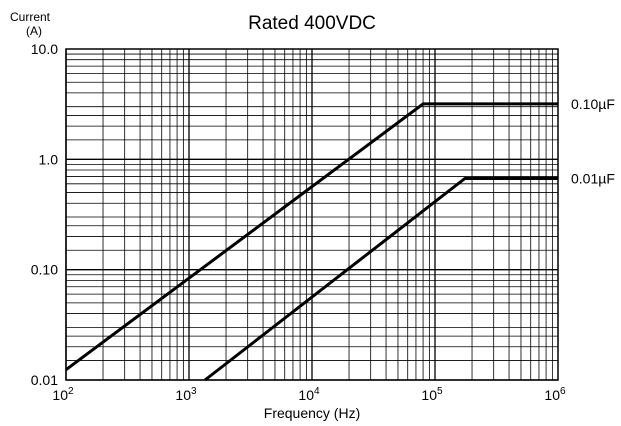  I want to click on y-axis-label-line1: Current, so click(30, 17).